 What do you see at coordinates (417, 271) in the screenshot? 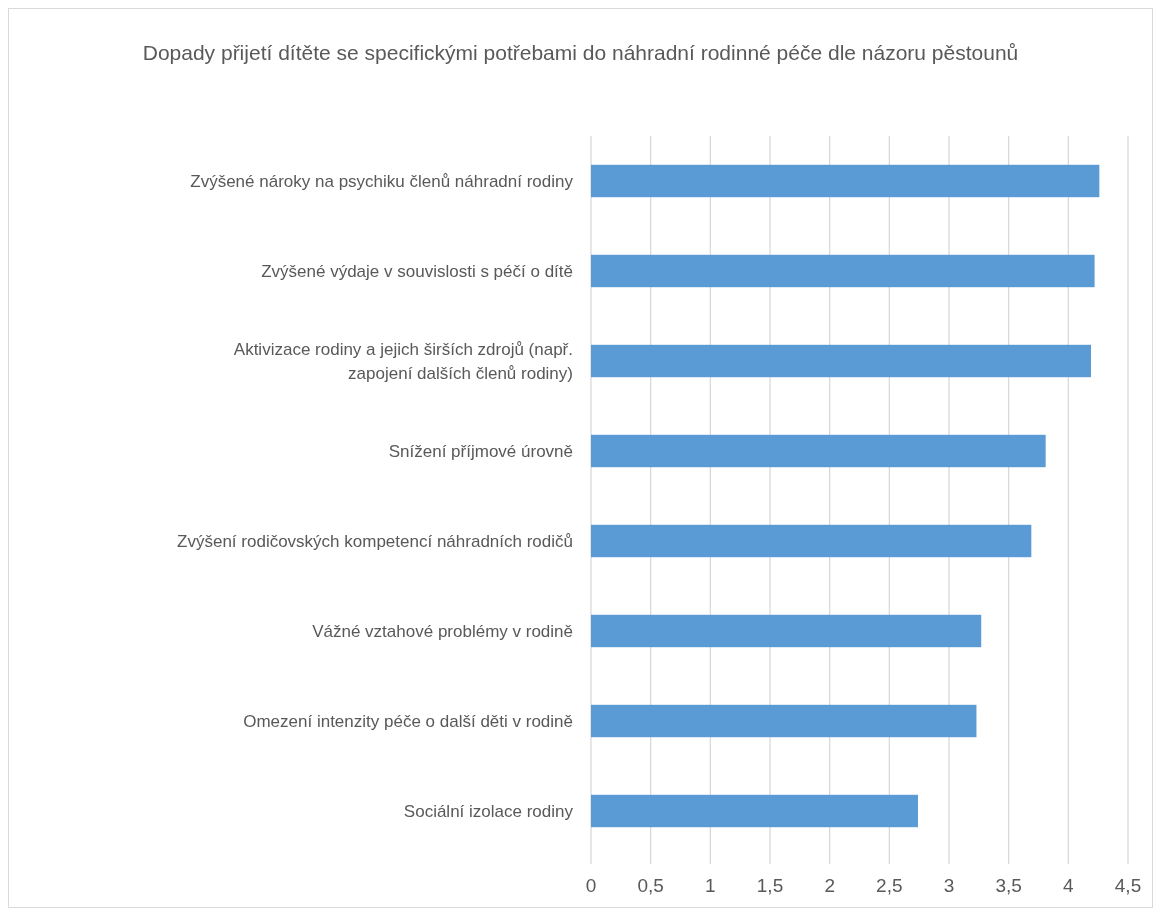
I see `y-tick-label: Zvýšené výdaje v souvislosti s péčí o dítě` at bounding box center [417, 271].